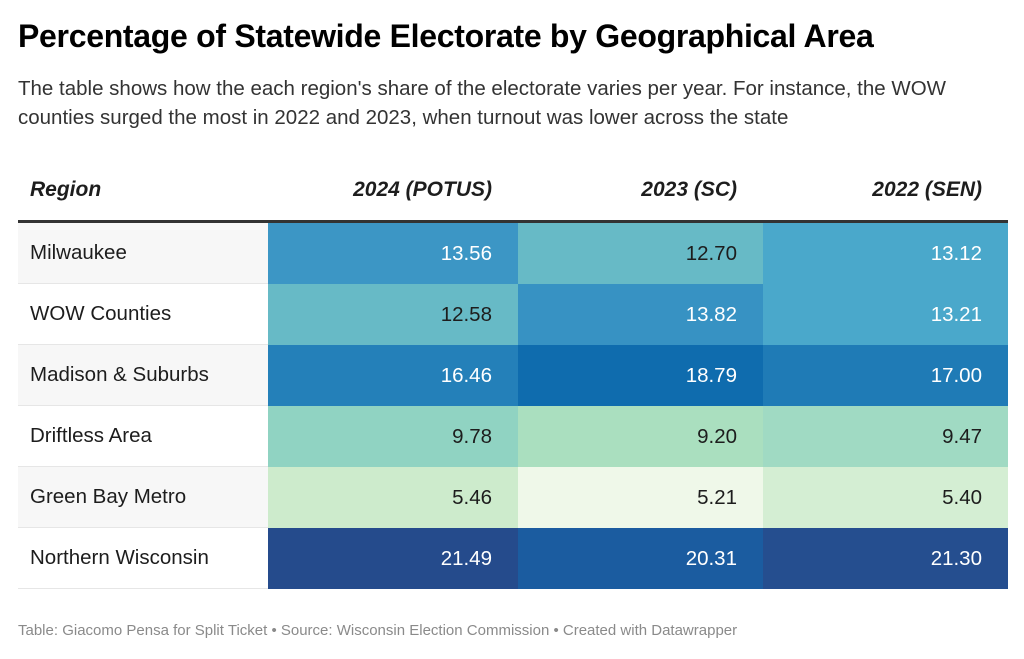 This screenshot has width=1024, height=659. I want to click on column-header-2024: 2024 (POTUS), so click(422, 189).